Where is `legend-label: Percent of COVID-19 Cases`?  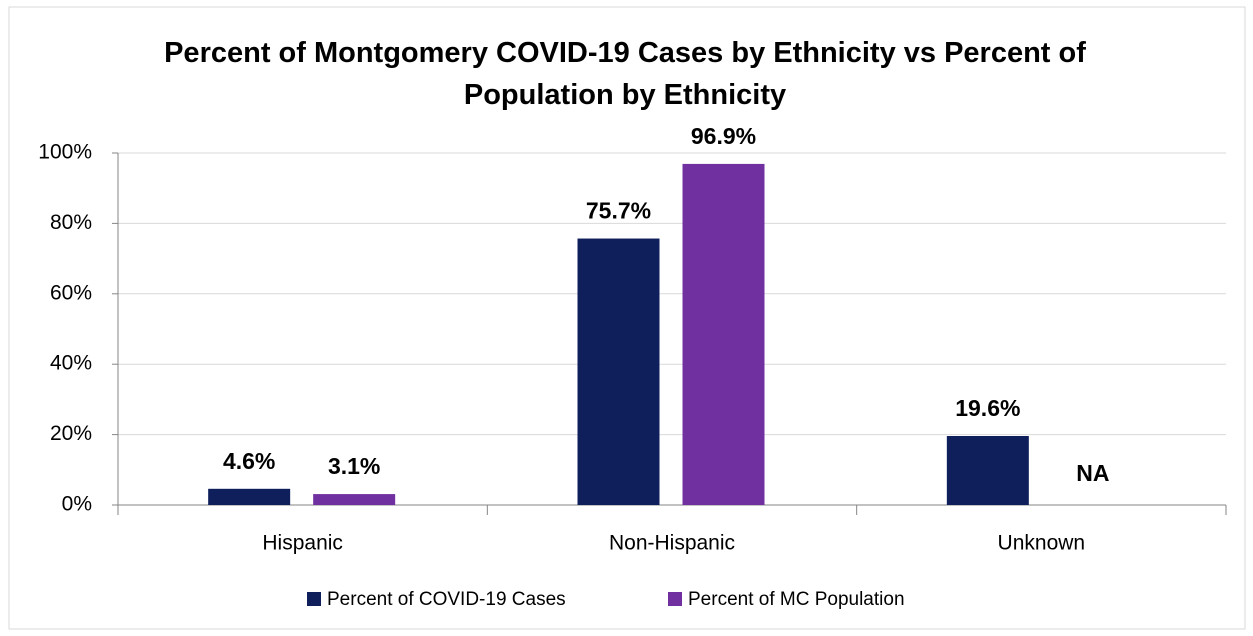
legend-label: Percent of COVID-19 Cases is located at coordinates (446, 599).